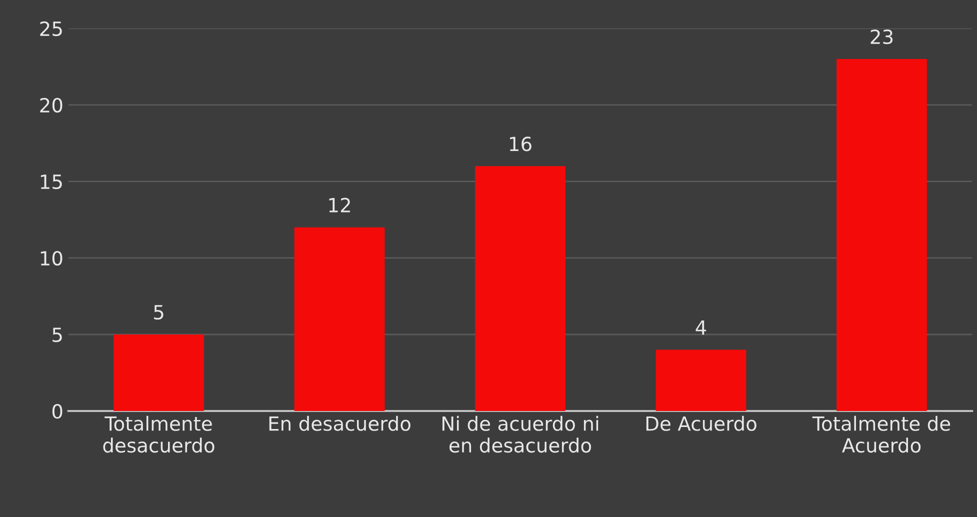  I want to click on x-tick-label: De Acuerdo, so click(701, 423).